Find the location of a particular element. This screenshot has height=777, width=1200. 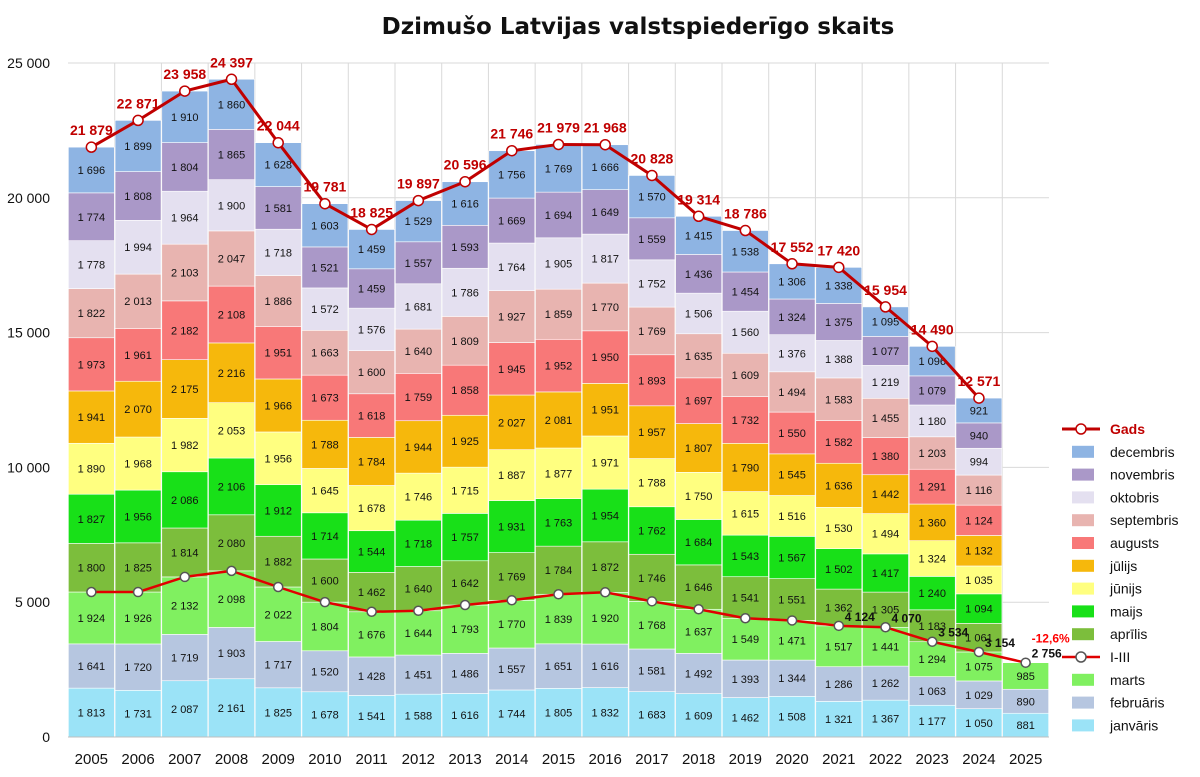

segment-value-label: 1 732 is located at coordinates (746, 421).